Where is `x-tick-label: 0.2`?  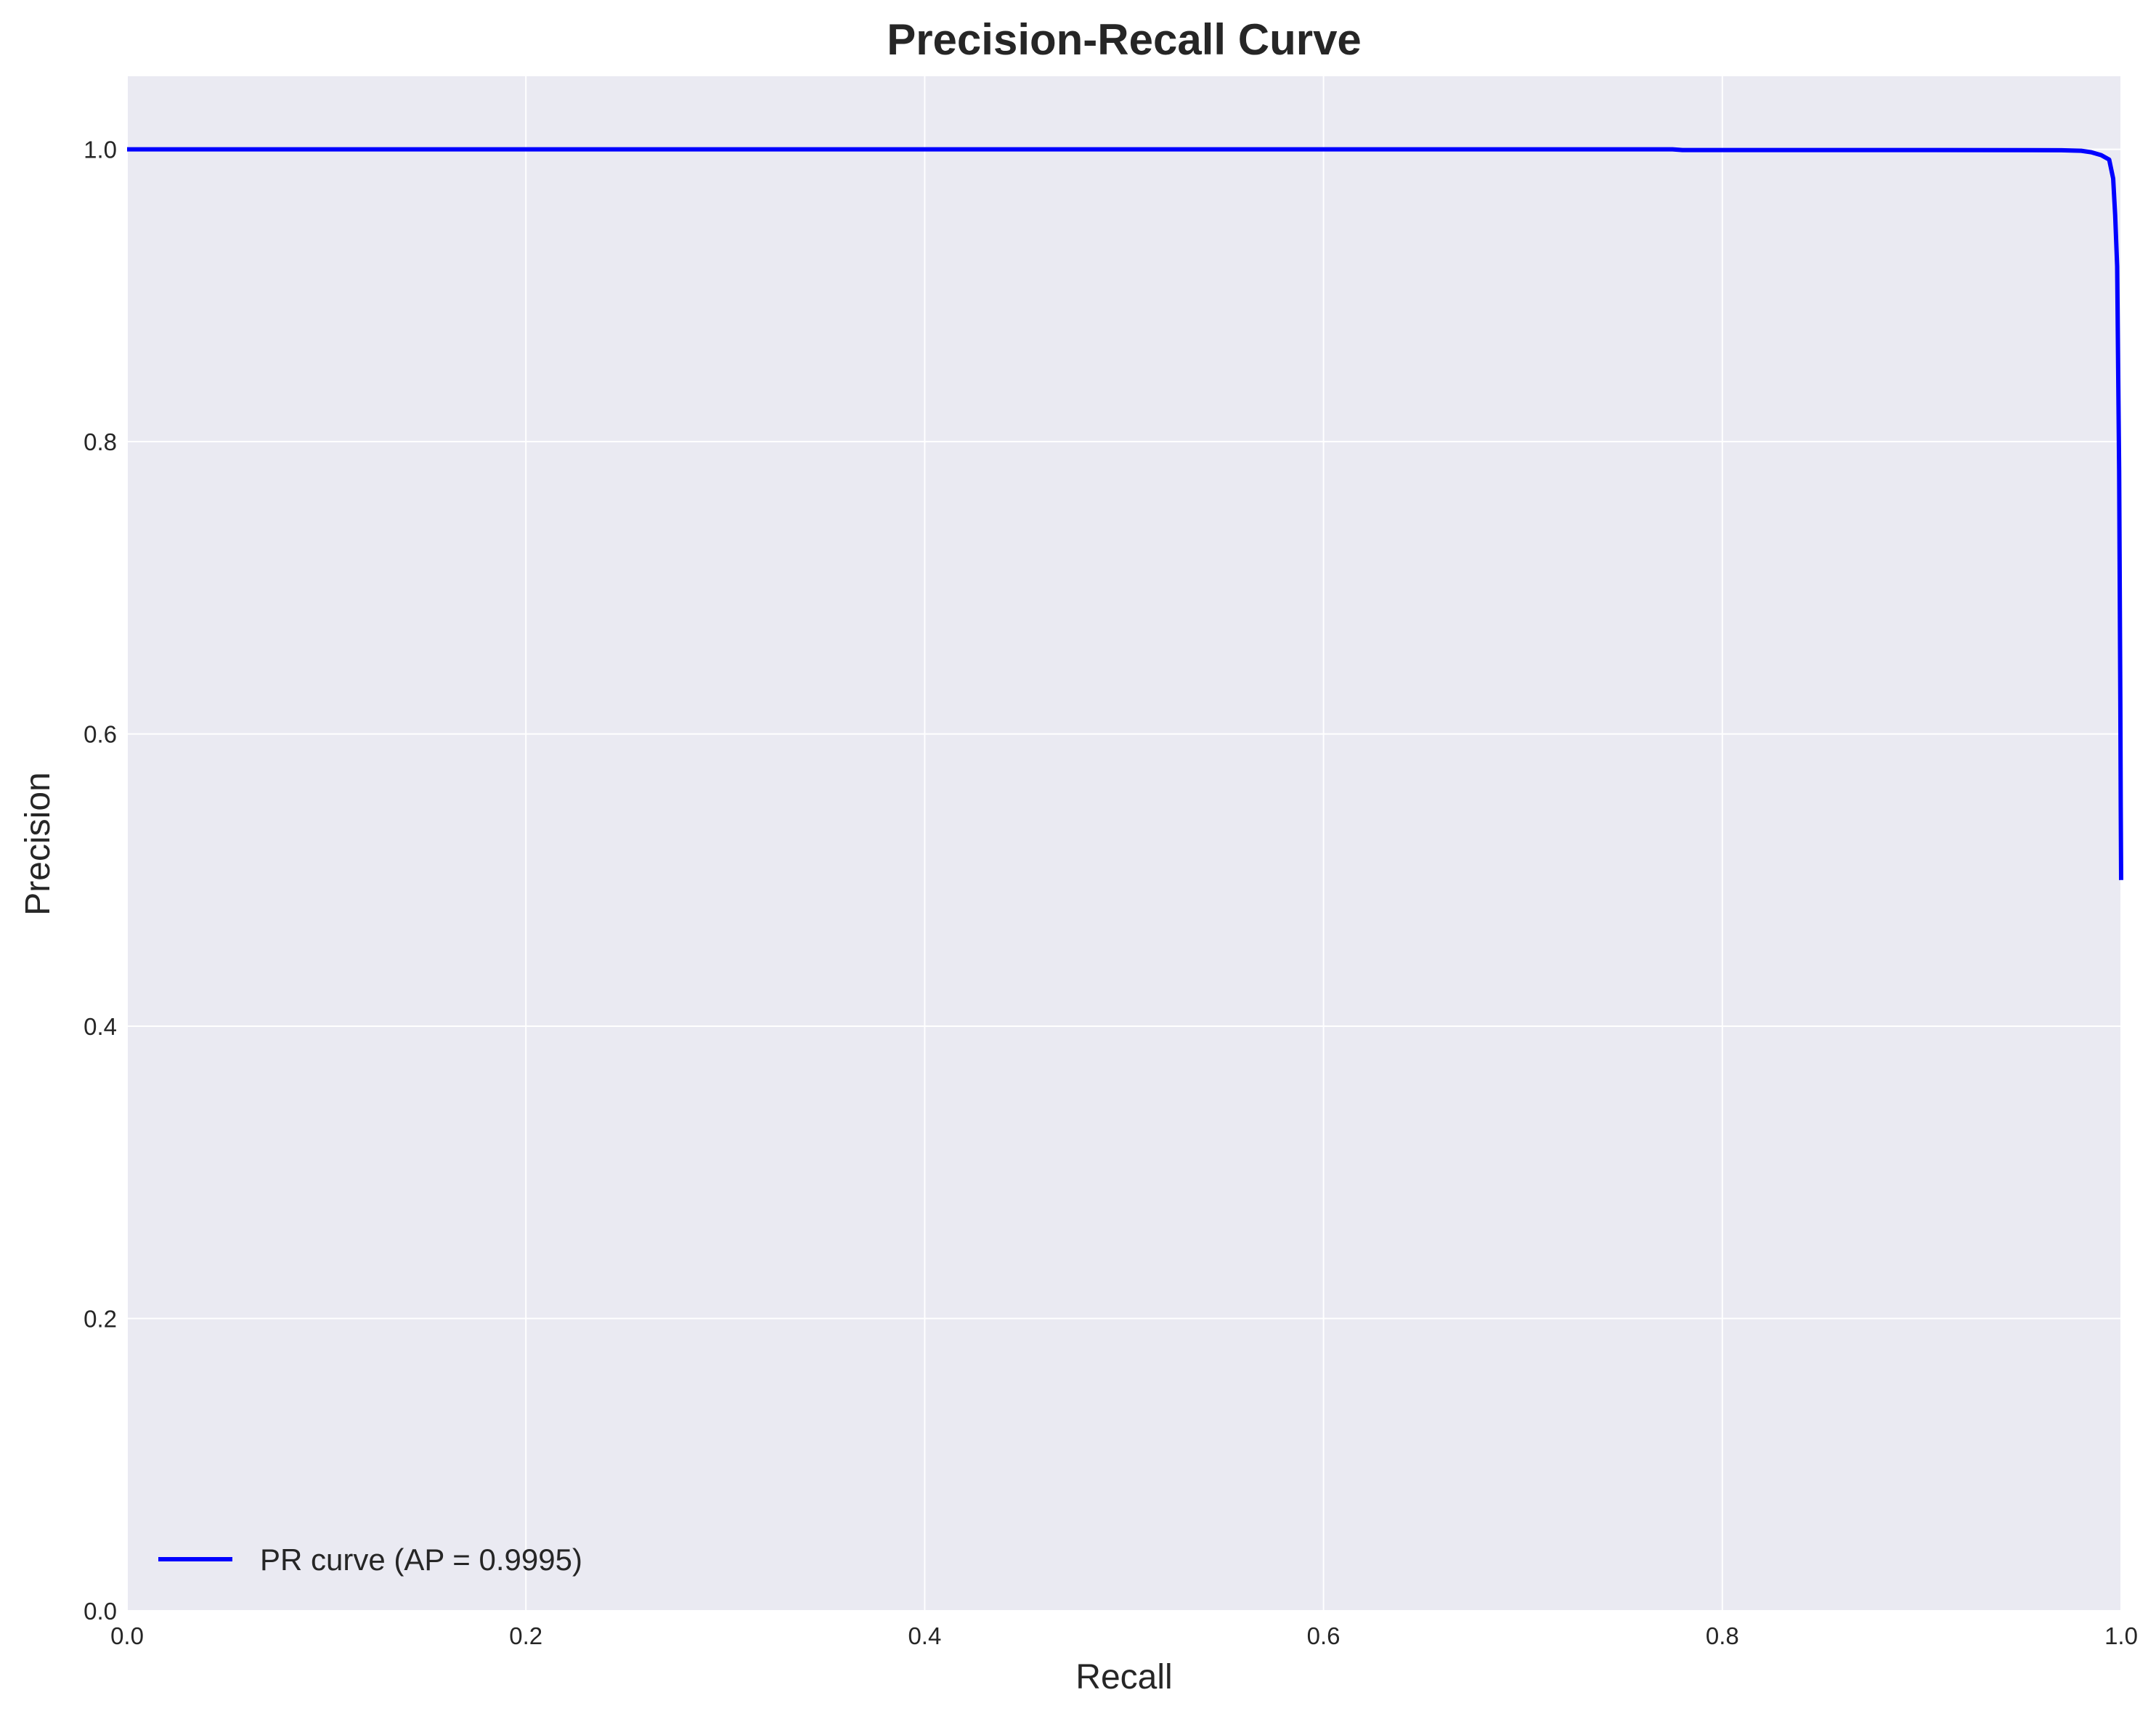
x-tick-label: 0.2 is located at coordinates (525, 1635).